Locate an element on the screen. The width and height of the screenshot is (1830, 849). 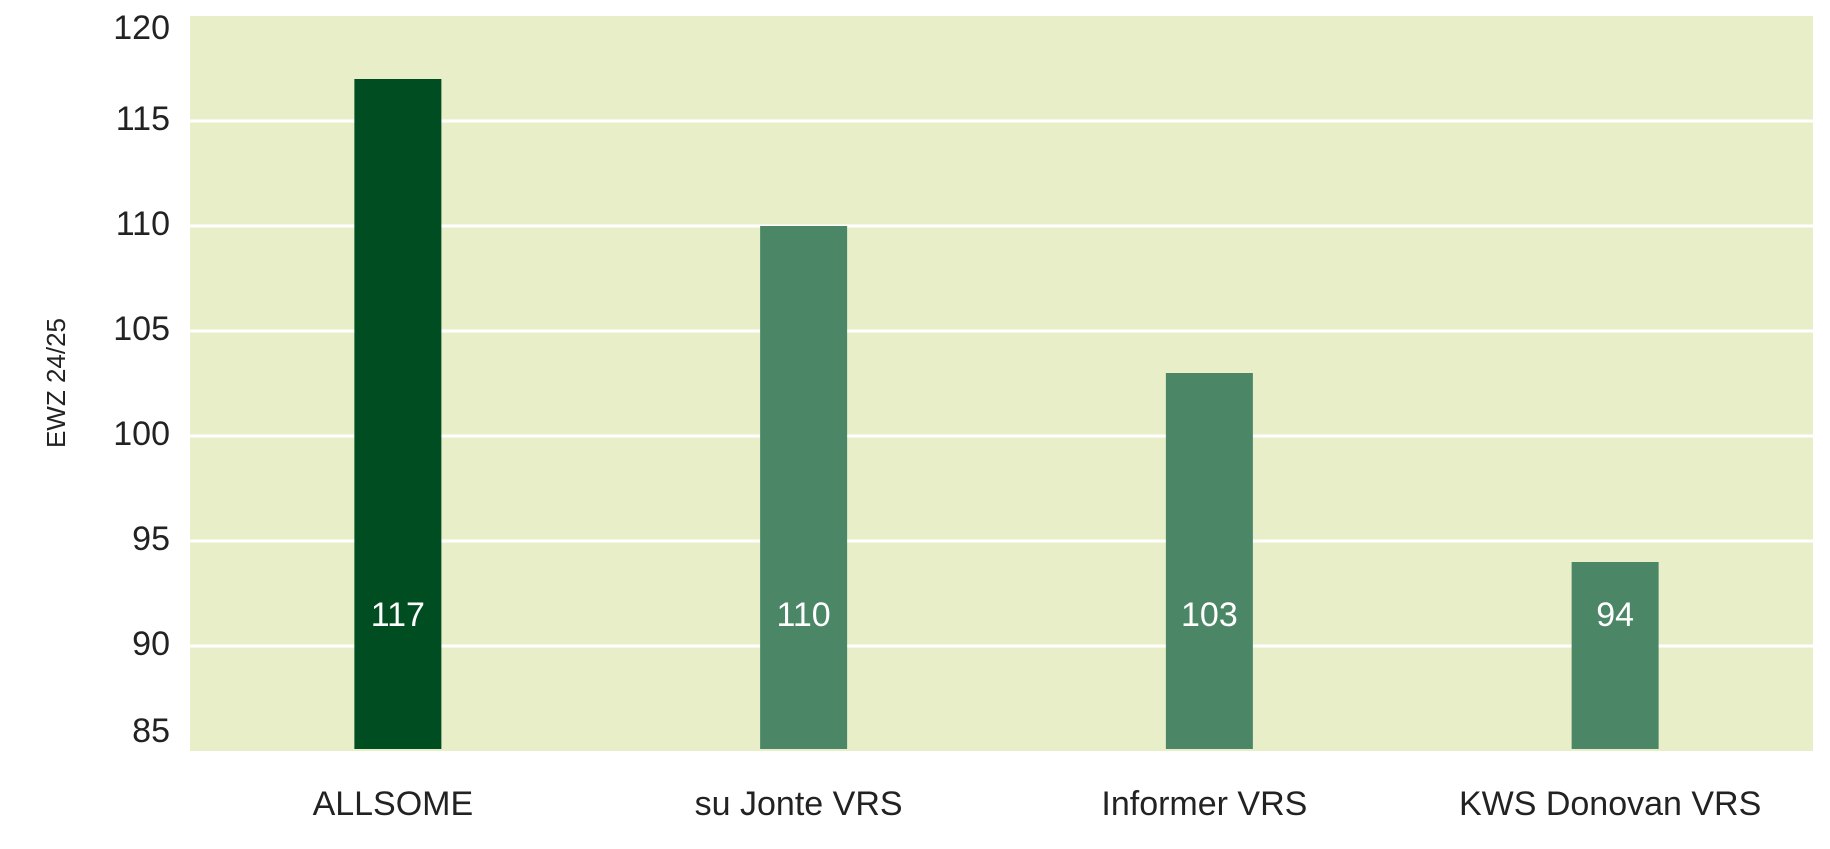
bar-allsome is located at coordinates (398, 414).